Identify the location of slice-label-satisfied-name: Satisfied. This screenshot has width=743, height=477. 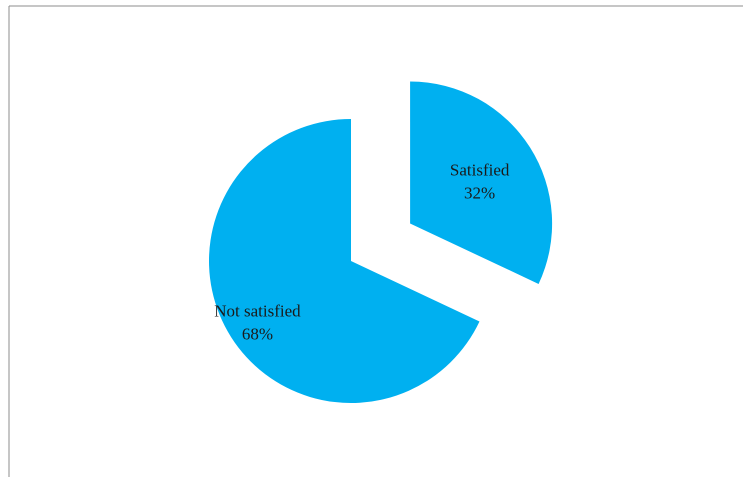
(480, 169).